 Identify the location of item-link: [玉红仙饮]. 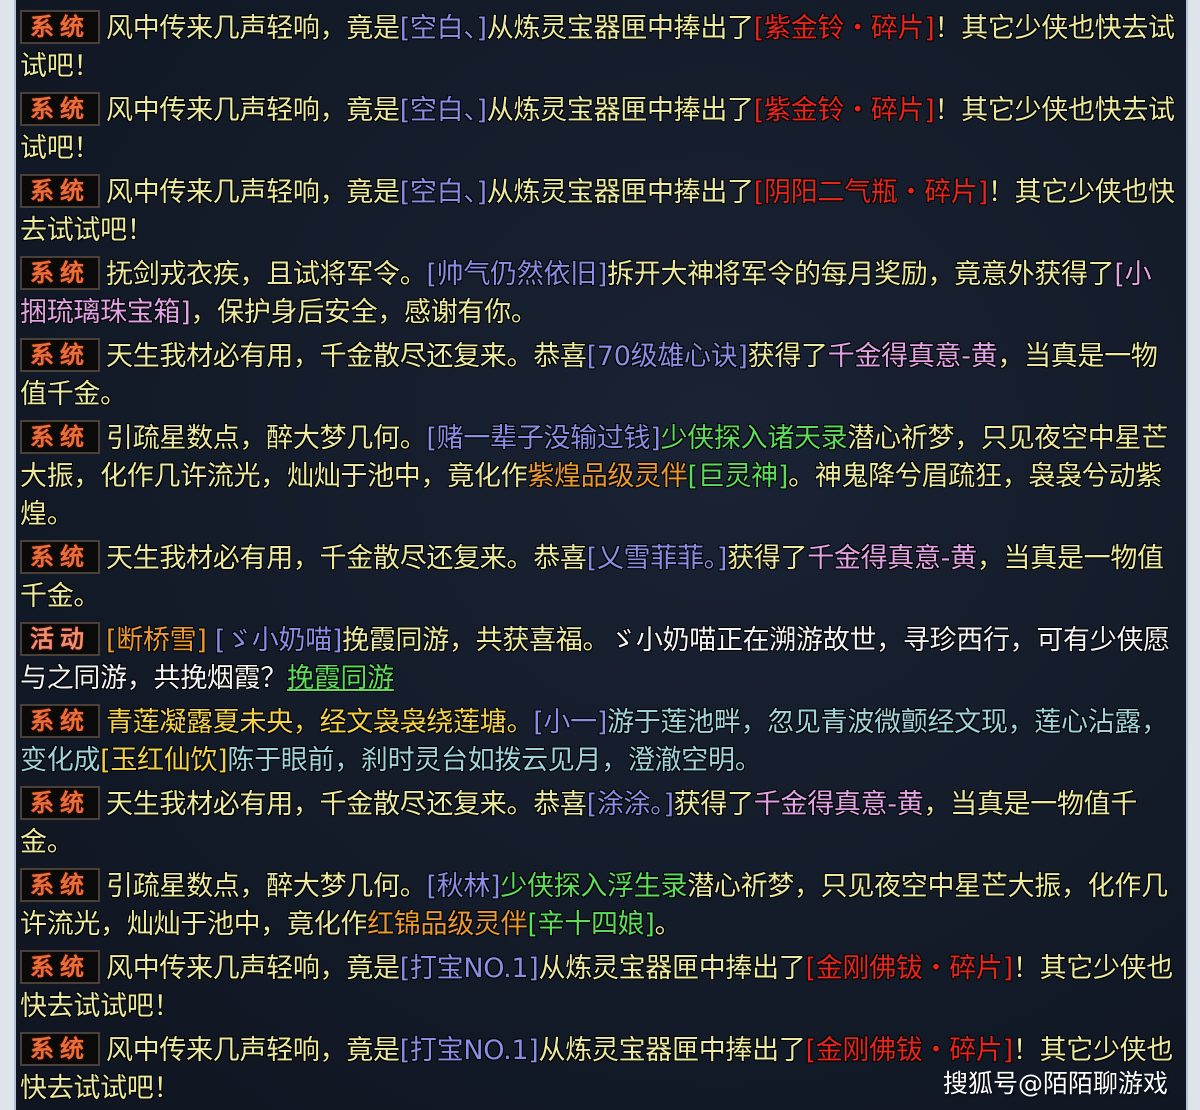
(164, 760).